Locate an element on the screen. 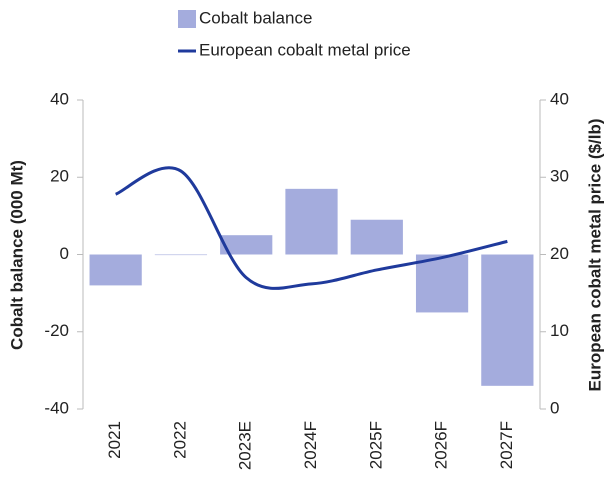  x-tick-label: 2025F is located at coordinates (375, 445).